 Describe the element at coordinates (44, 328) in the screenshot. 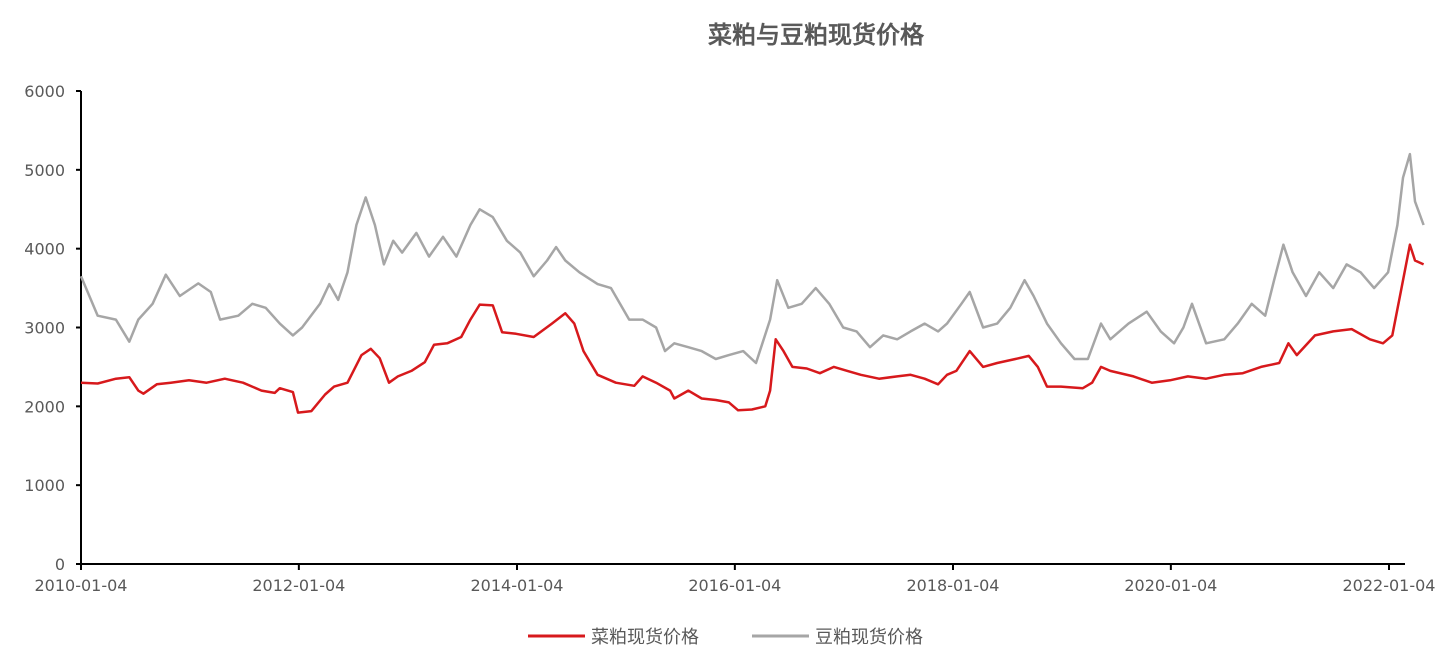

I see `y-tick-label: 3000` at that location.